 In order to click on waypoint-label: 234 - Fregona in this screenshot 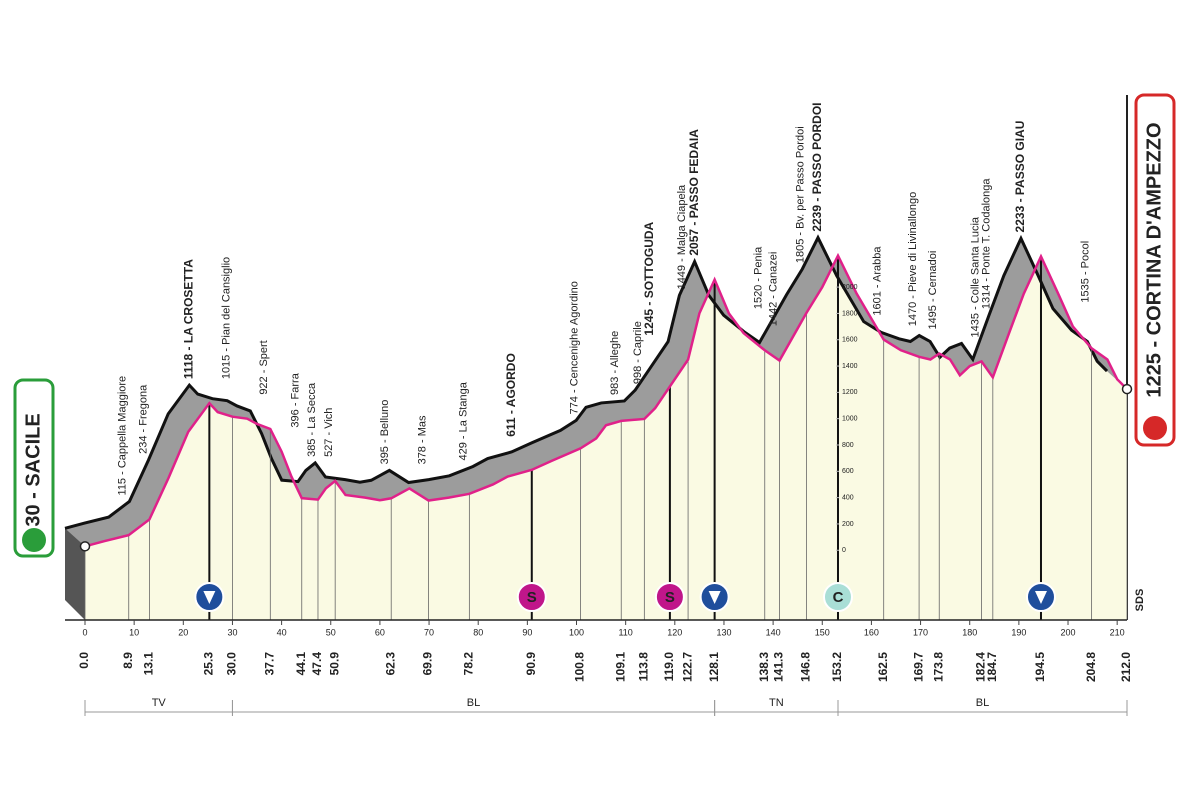, I will do `click(143, 419)`.